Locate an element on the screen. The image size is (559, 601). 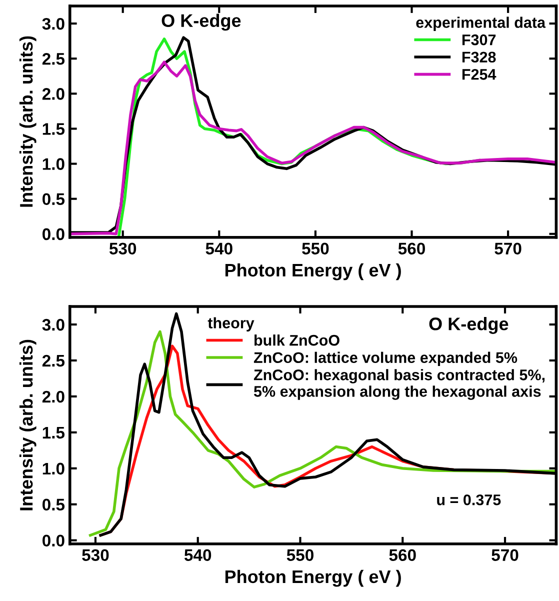
legend-label: ZnCoO: lattice volume expanded 5% is located at coordinates (386, 359).